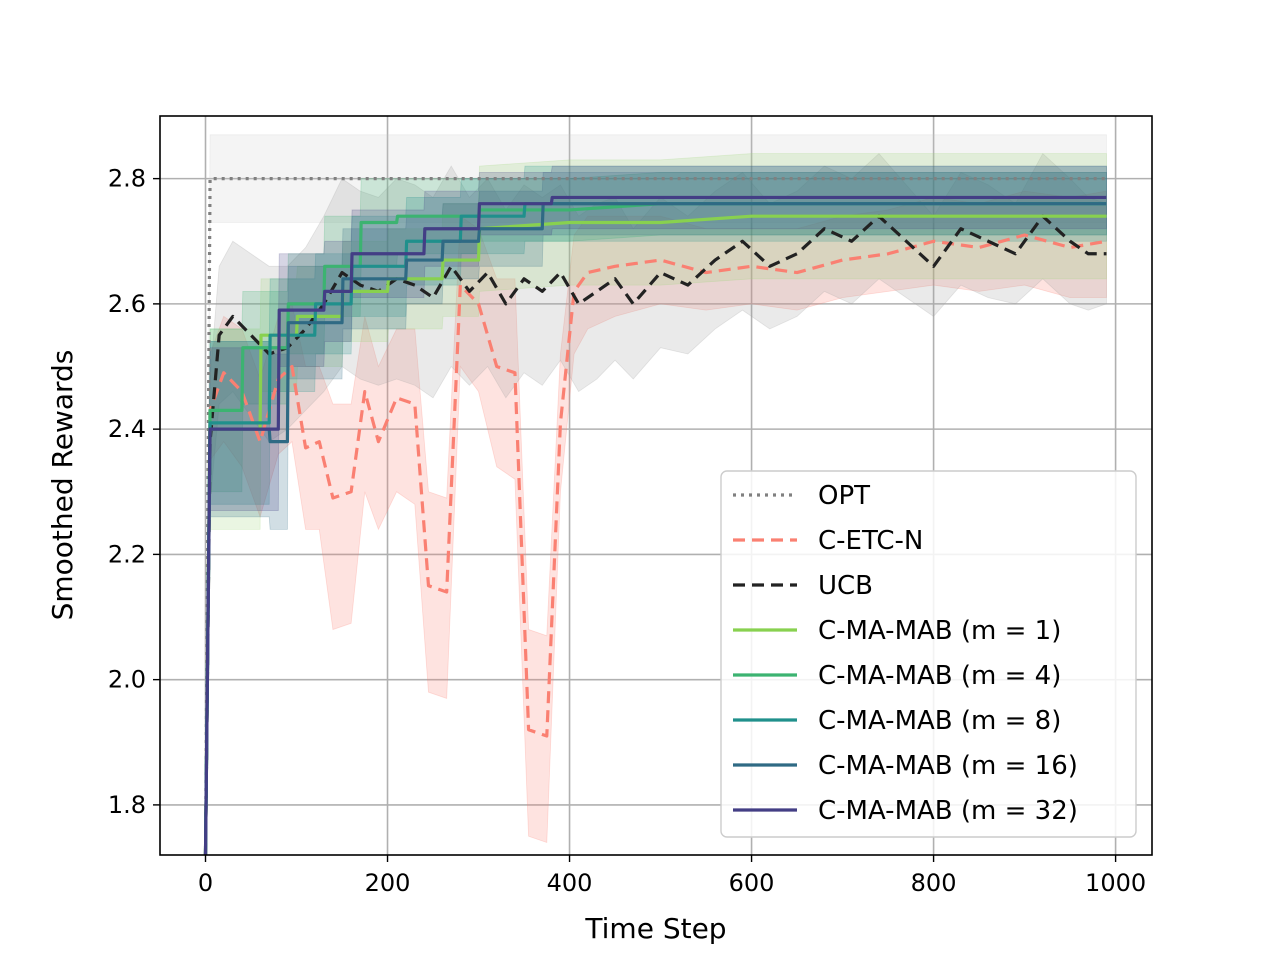 This screenshot has height=960, width=1280. I want to click on x-tick-label: 800, so click(934, 883).